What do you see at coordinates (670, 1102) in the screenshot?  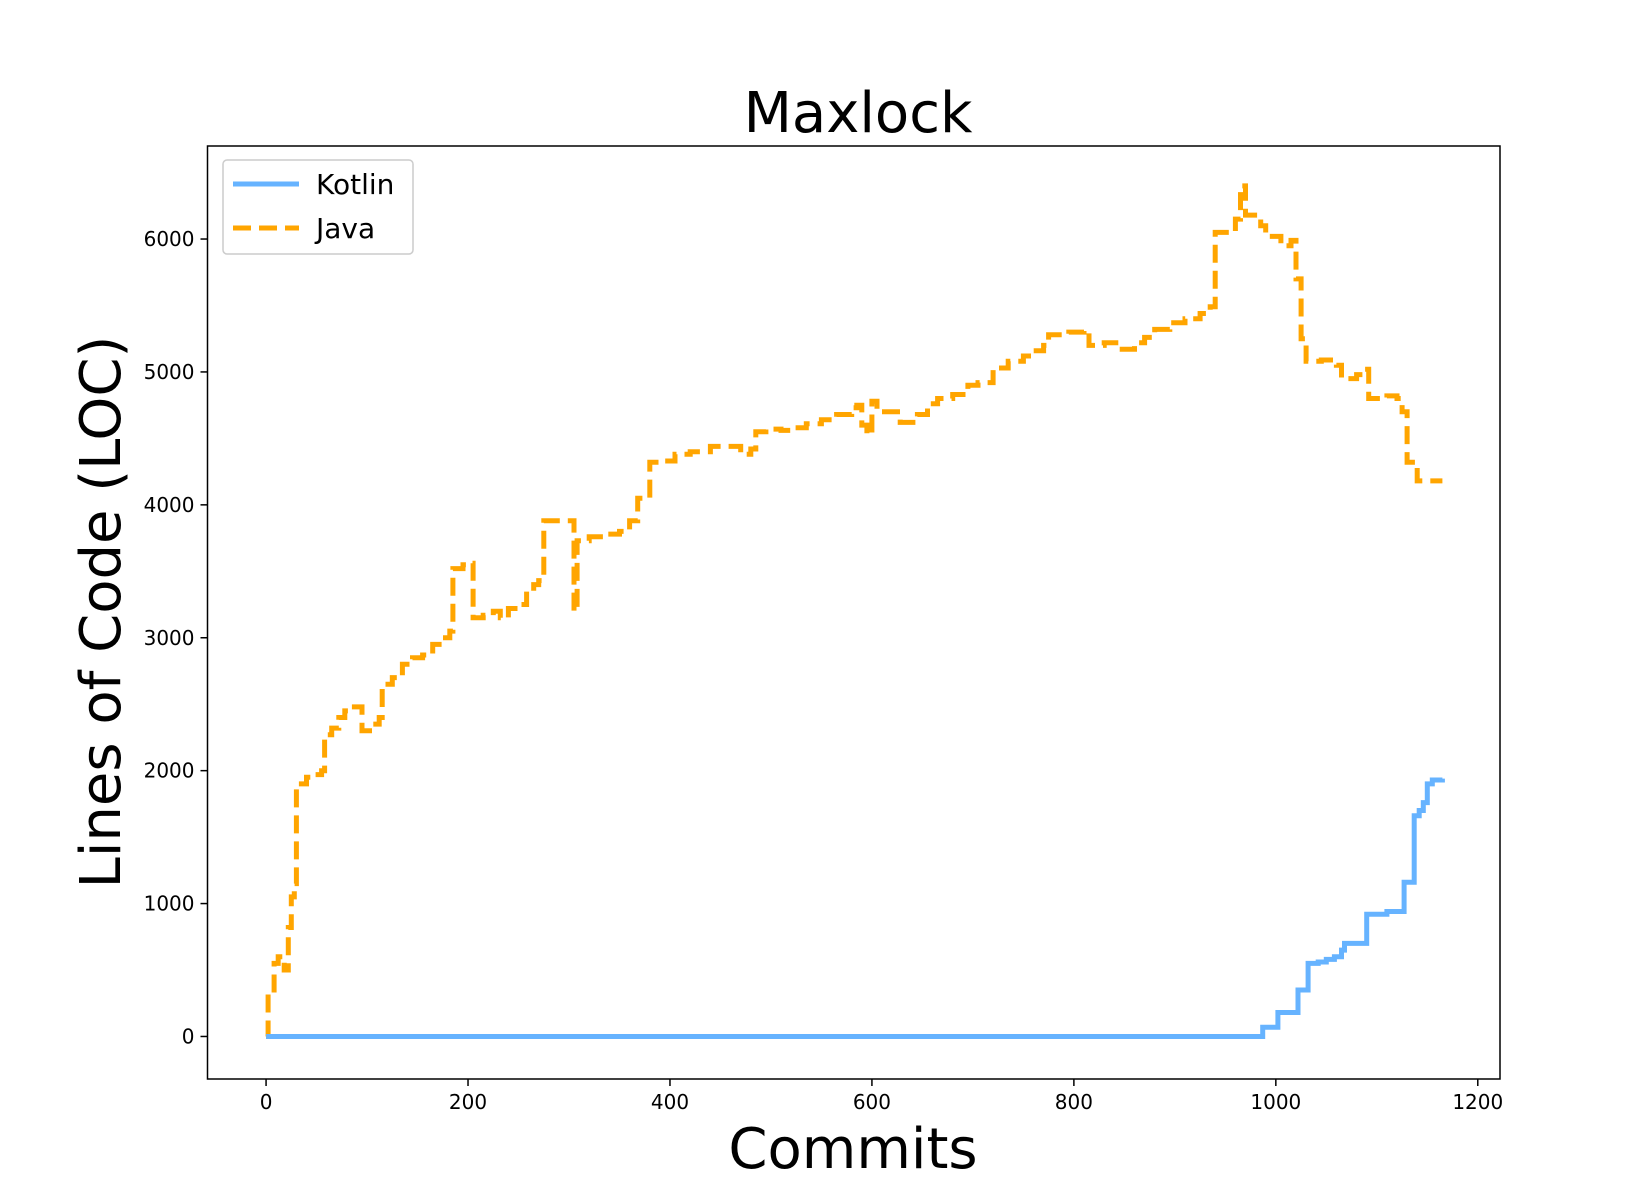 I see `x-tick-label: 400` at bounding box center [670, 1102].